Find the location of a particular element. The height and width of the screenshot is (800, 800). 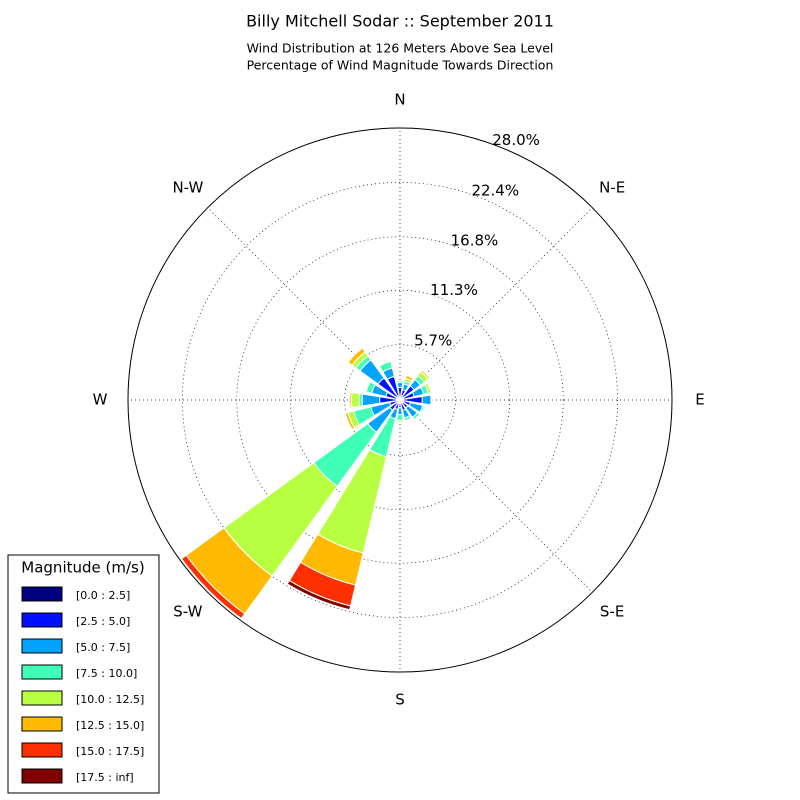

legend-label: [12.5 : 15.0] is located at coordinates (110, 725).